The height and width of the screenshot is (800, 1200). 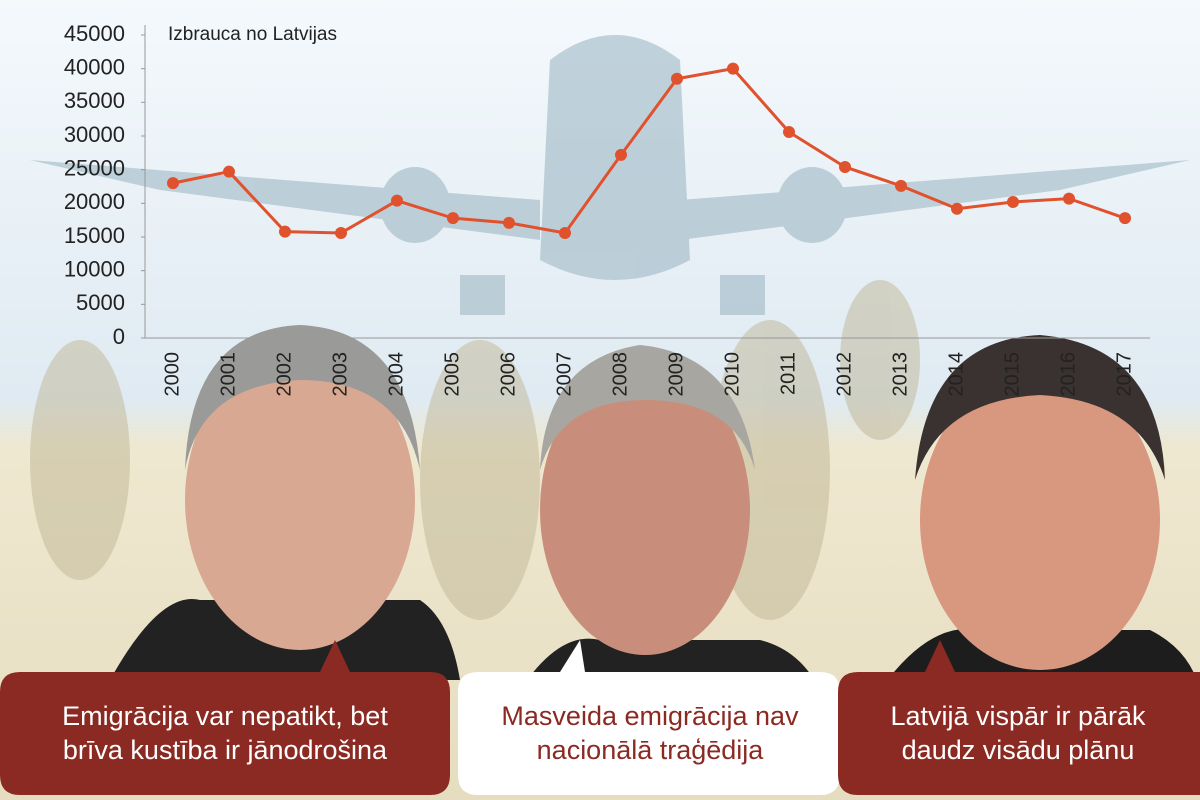 I want to click on x-tick-label: 2016, so click(x=1068, y=374).